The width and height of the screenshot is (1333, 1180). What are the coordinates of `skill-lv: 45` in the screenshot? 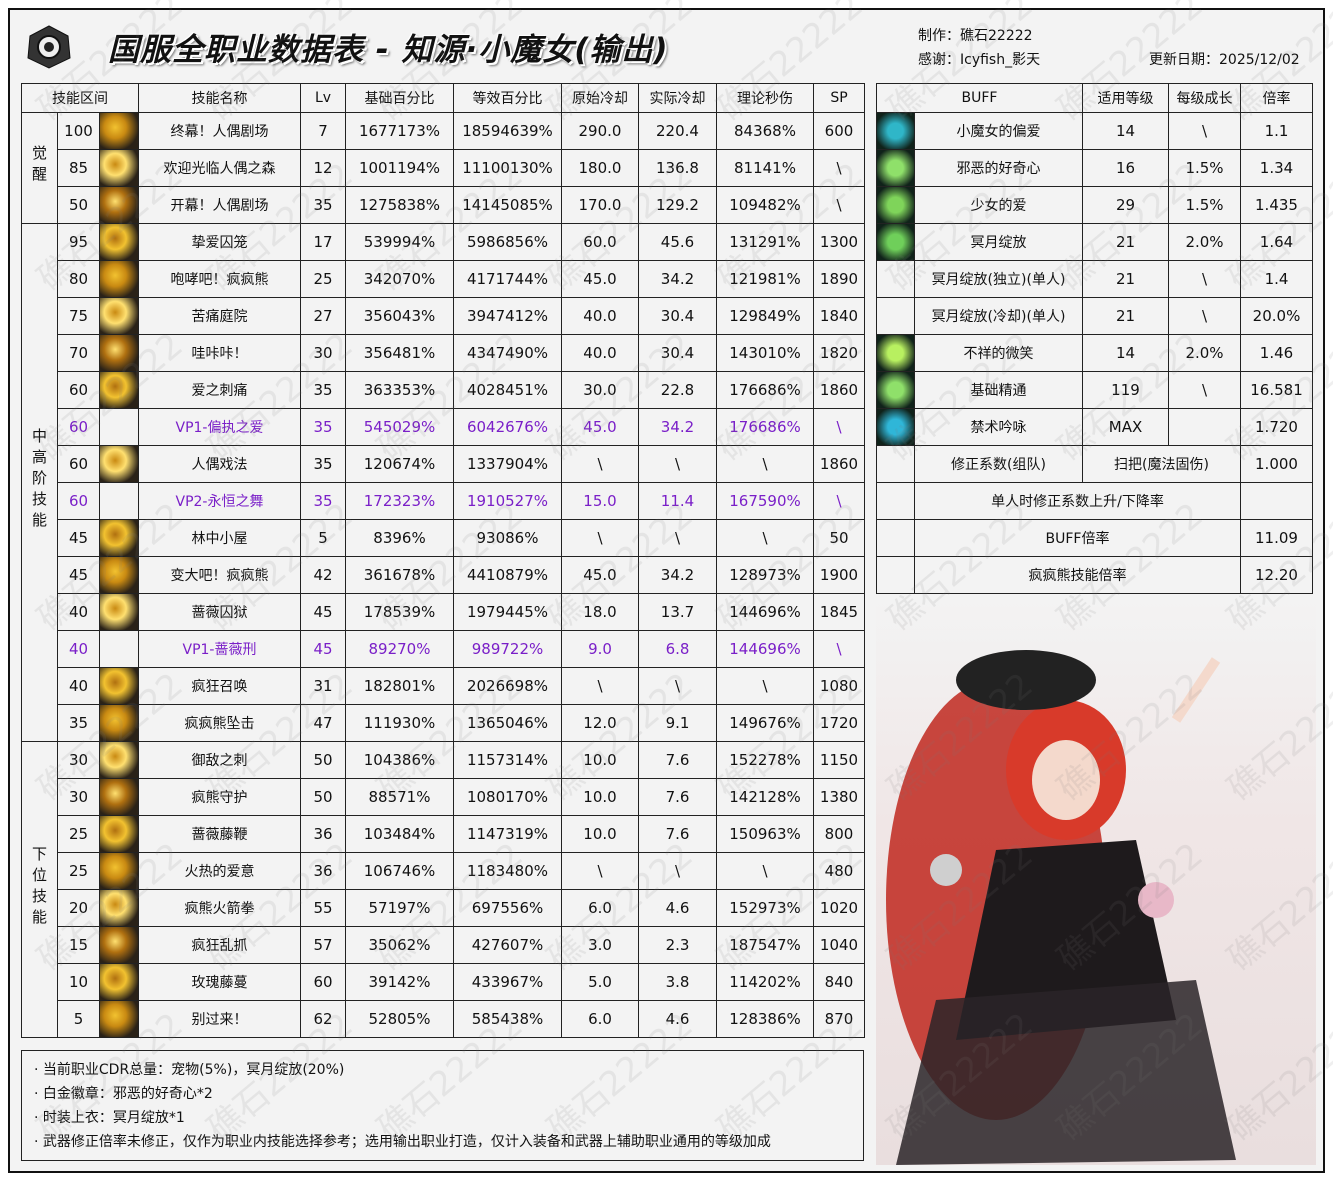 It's located at (323, 649).